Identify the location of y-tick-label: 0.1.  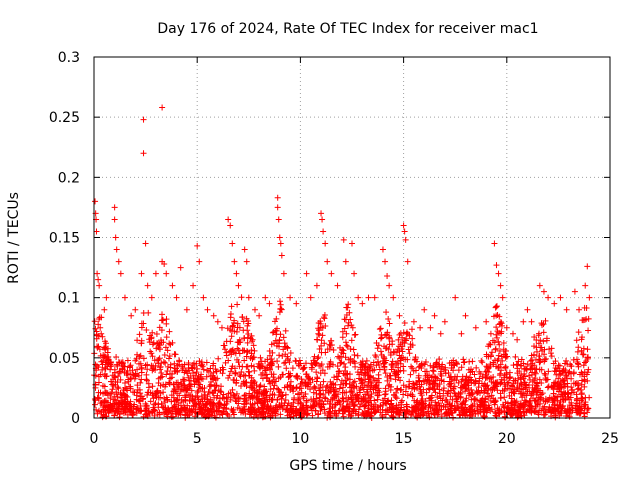
(69, 299).